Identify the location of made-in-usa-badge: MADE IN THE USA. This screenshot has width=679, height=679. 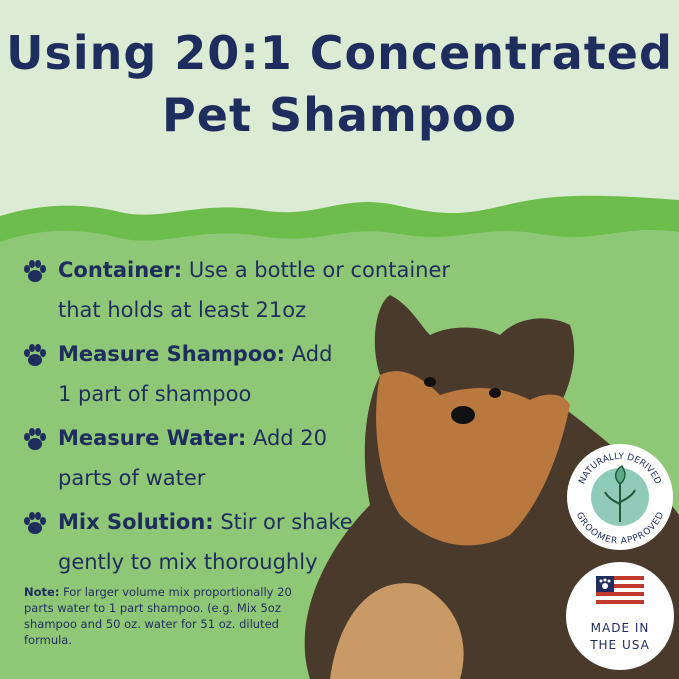
(620, 616).